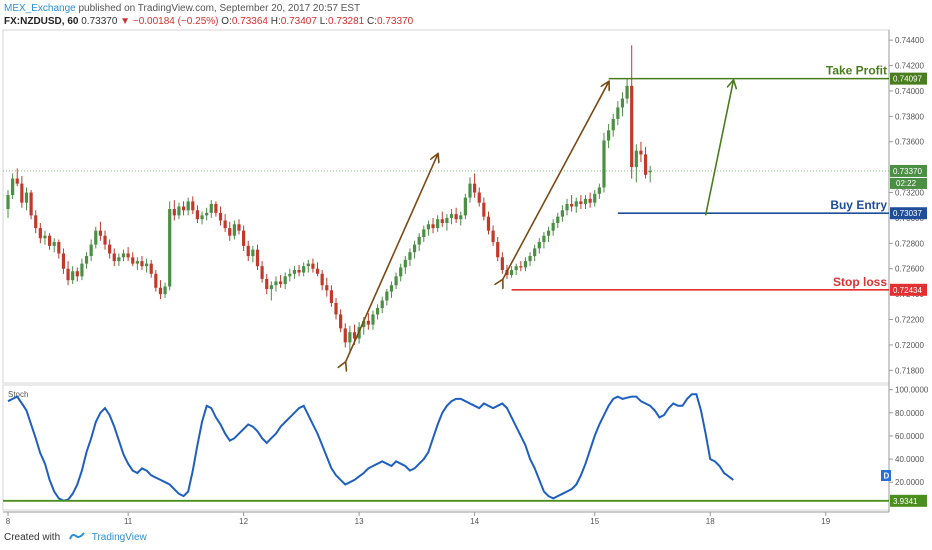  Describe the element at coordinates (909, 269) in the screenshot. I see `price-tick-label: 0.72600` at that location.